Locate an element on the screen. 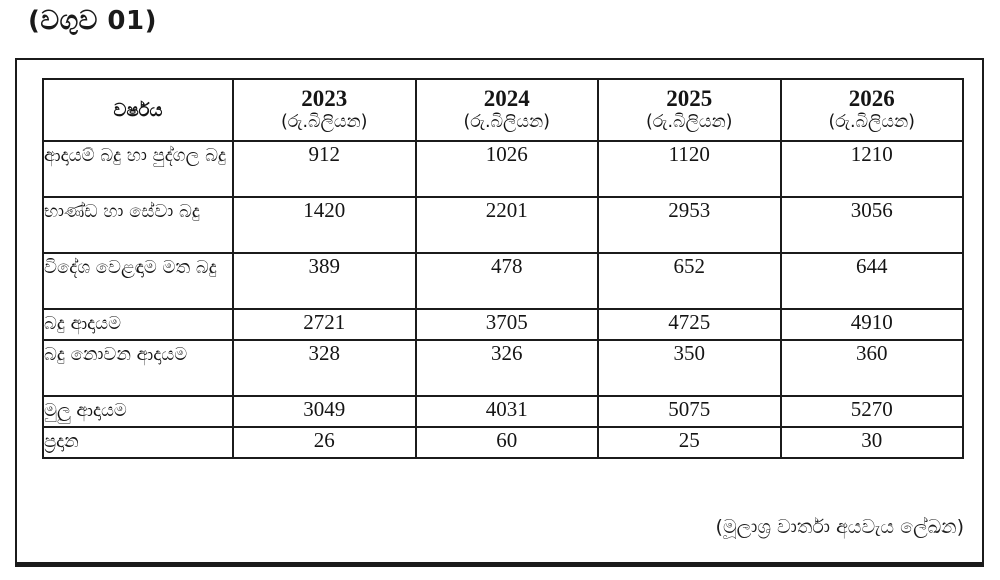 This screenshot has width=1000, height=580. unit-label-2025: (රු.බිලියන) is located at coordinates (689, 122).